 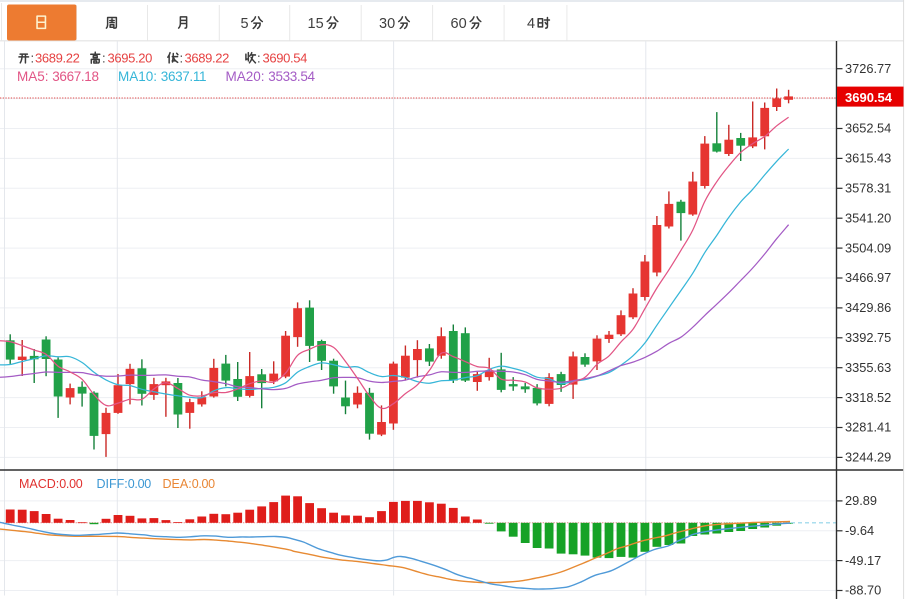 What do you see at coordinates (863, 590) in the screenshot?
I see `svg-text: -88.70` at bounding box center [863, 590].